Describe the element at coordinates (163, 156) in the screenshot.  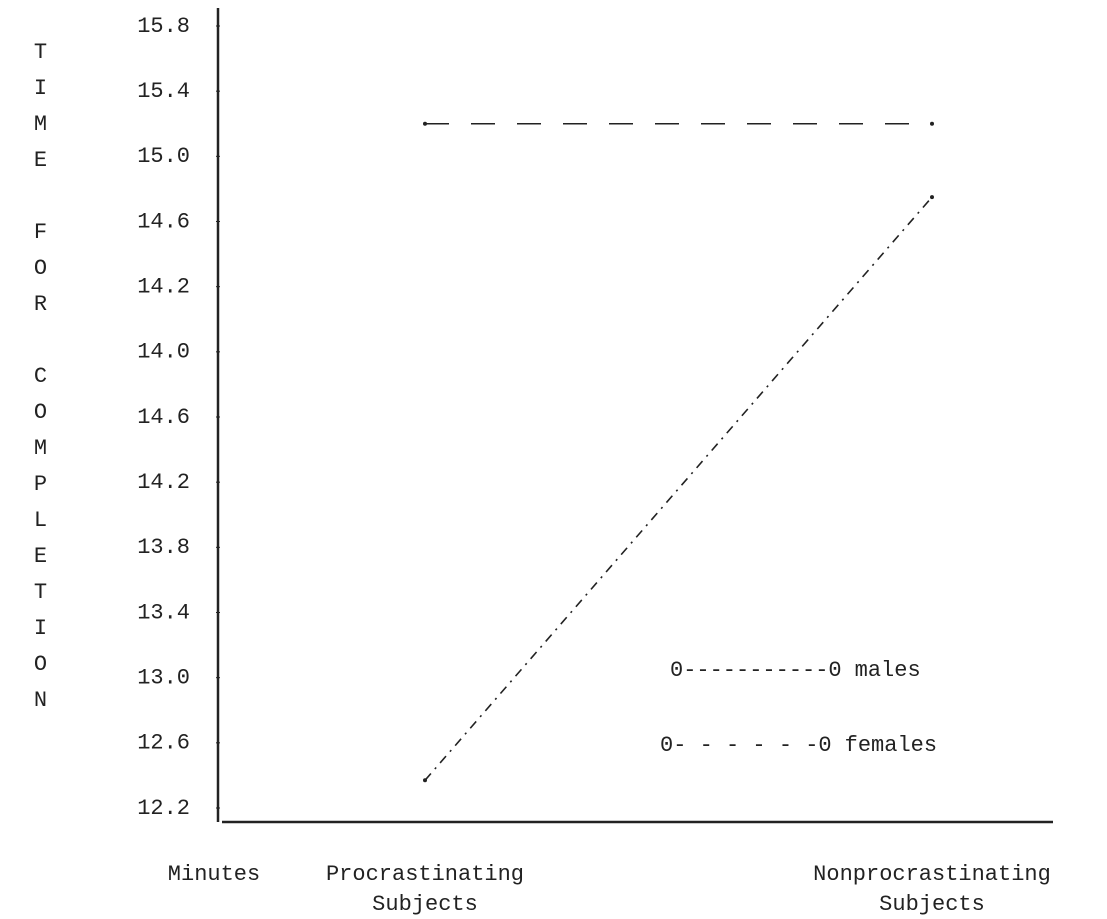
I see `y-tick-label: 15.0` at that location.